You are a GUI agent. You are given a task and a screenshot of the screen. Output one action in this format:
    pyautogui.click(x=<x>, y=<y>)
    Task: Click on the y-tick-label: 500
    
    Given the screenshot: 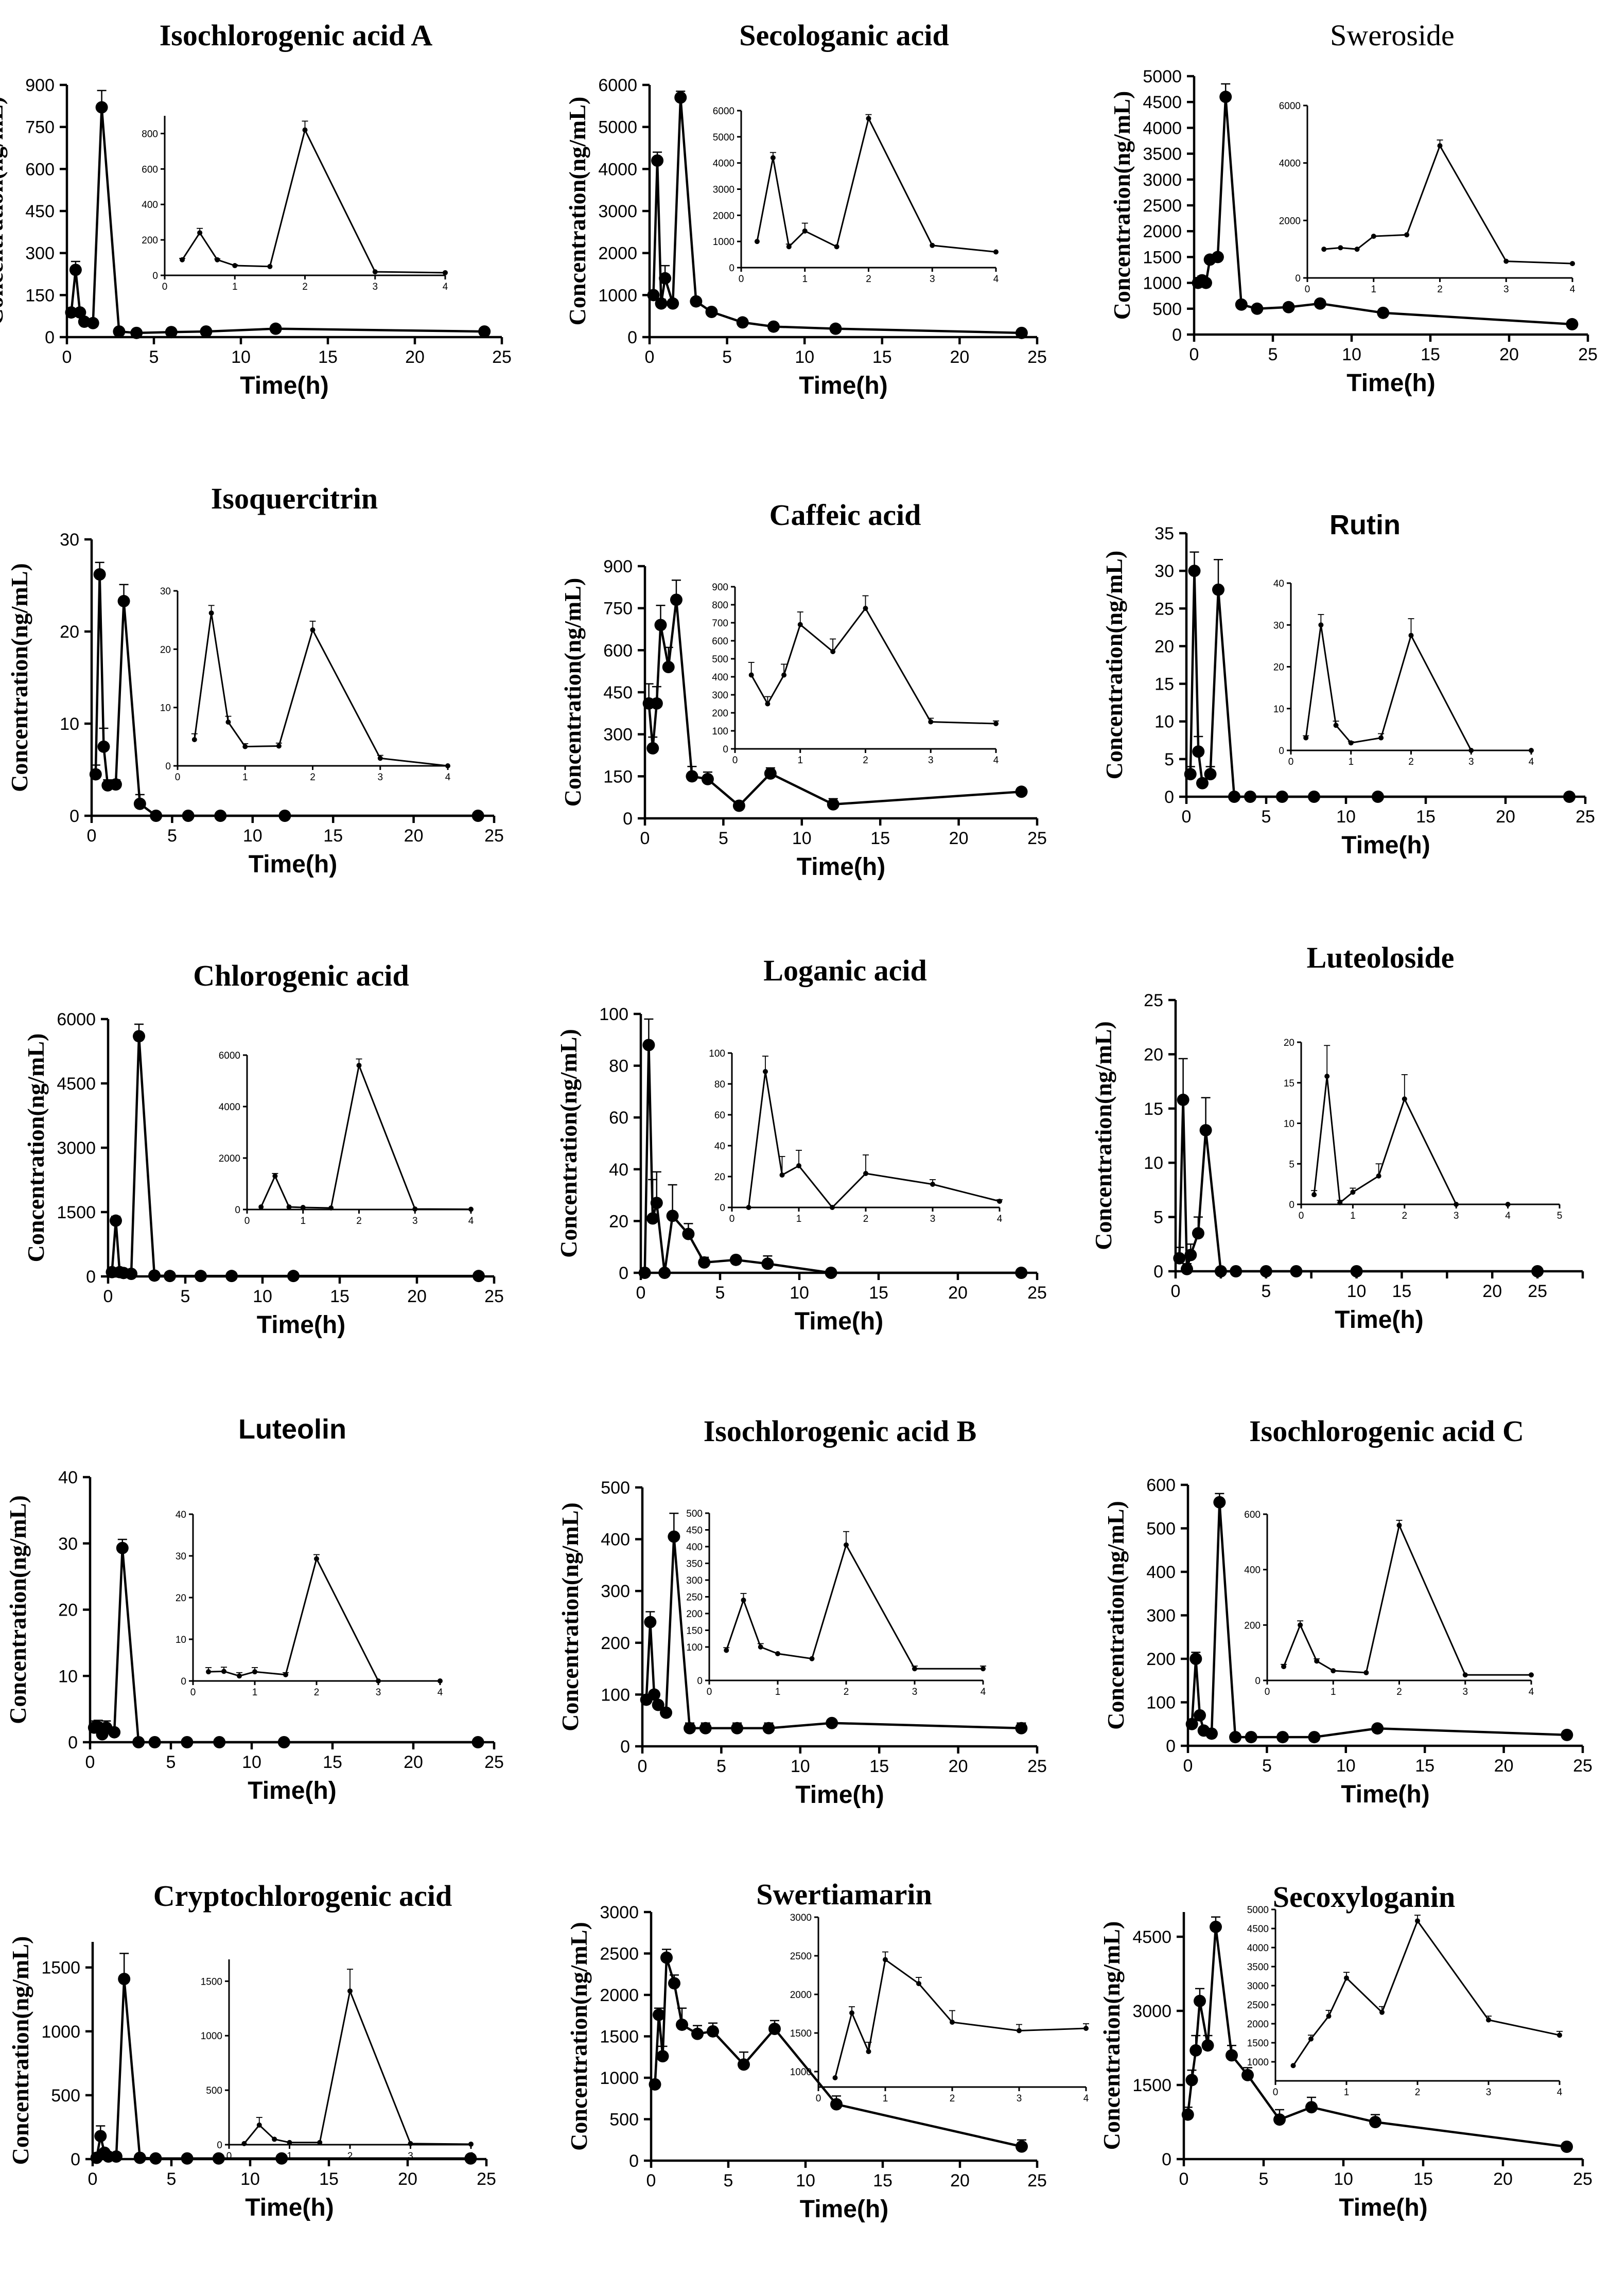 What is the action you would take?
    pyautogui.click(x=615, y=1488)
    